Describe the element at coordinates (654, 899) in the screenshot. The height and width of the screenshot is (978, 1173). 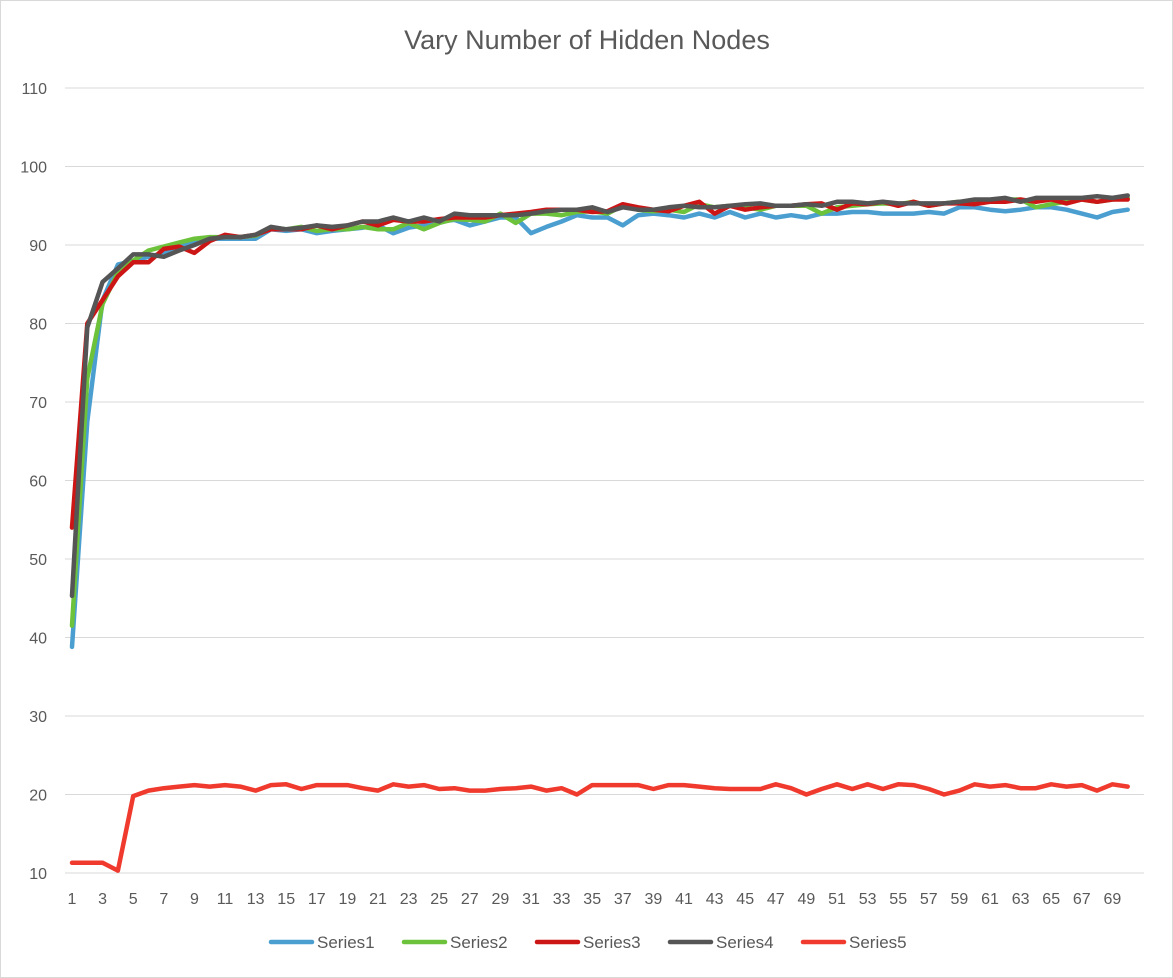
I see `x-tick-label: 39` at that location.